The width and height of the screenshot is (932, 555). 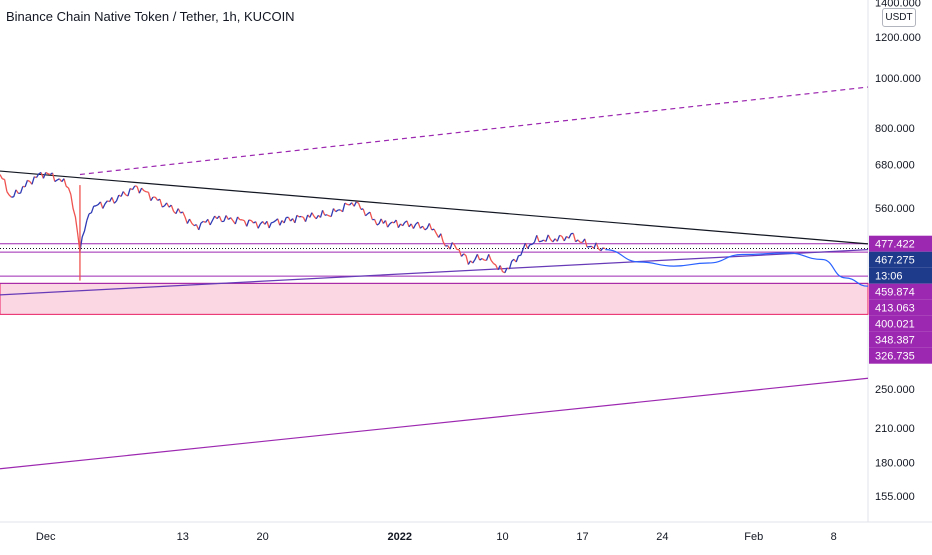 What do you see at coordinates (895, 261) in the screenshot?
I see `price-tag-label: 467.275` at bounding box center [895, 261].